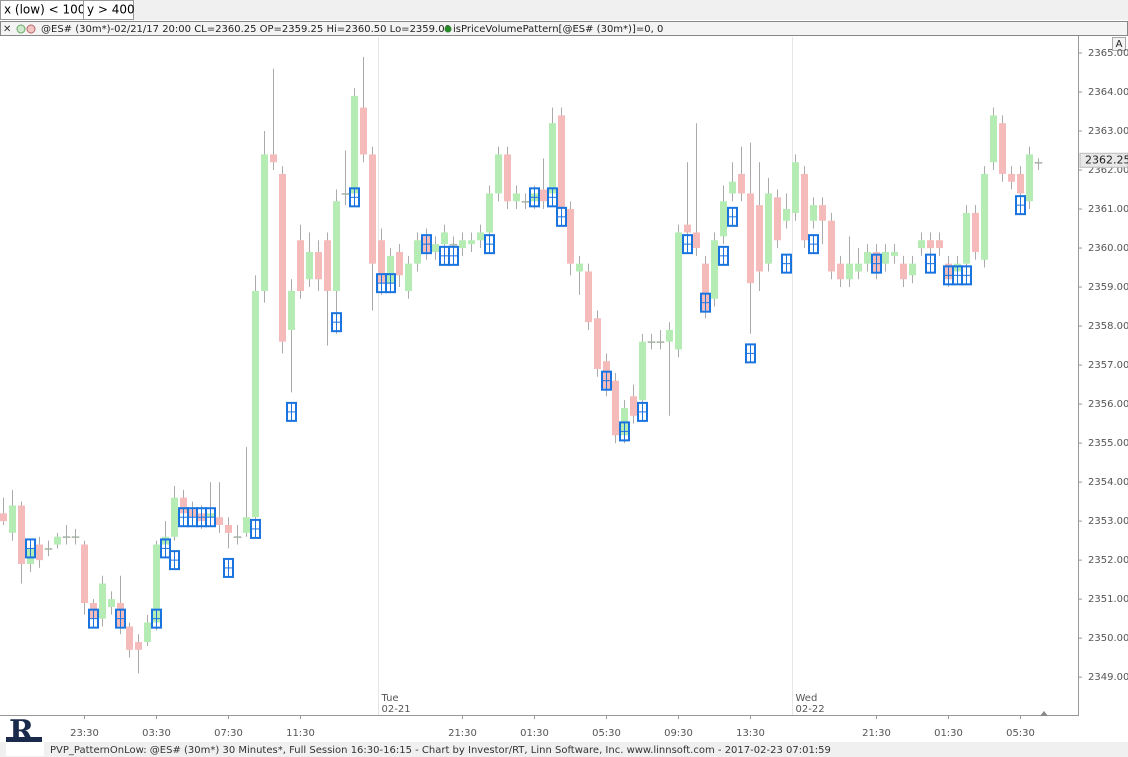  I want to click on y-tick-label: 2361.00, so click(1108, 209).